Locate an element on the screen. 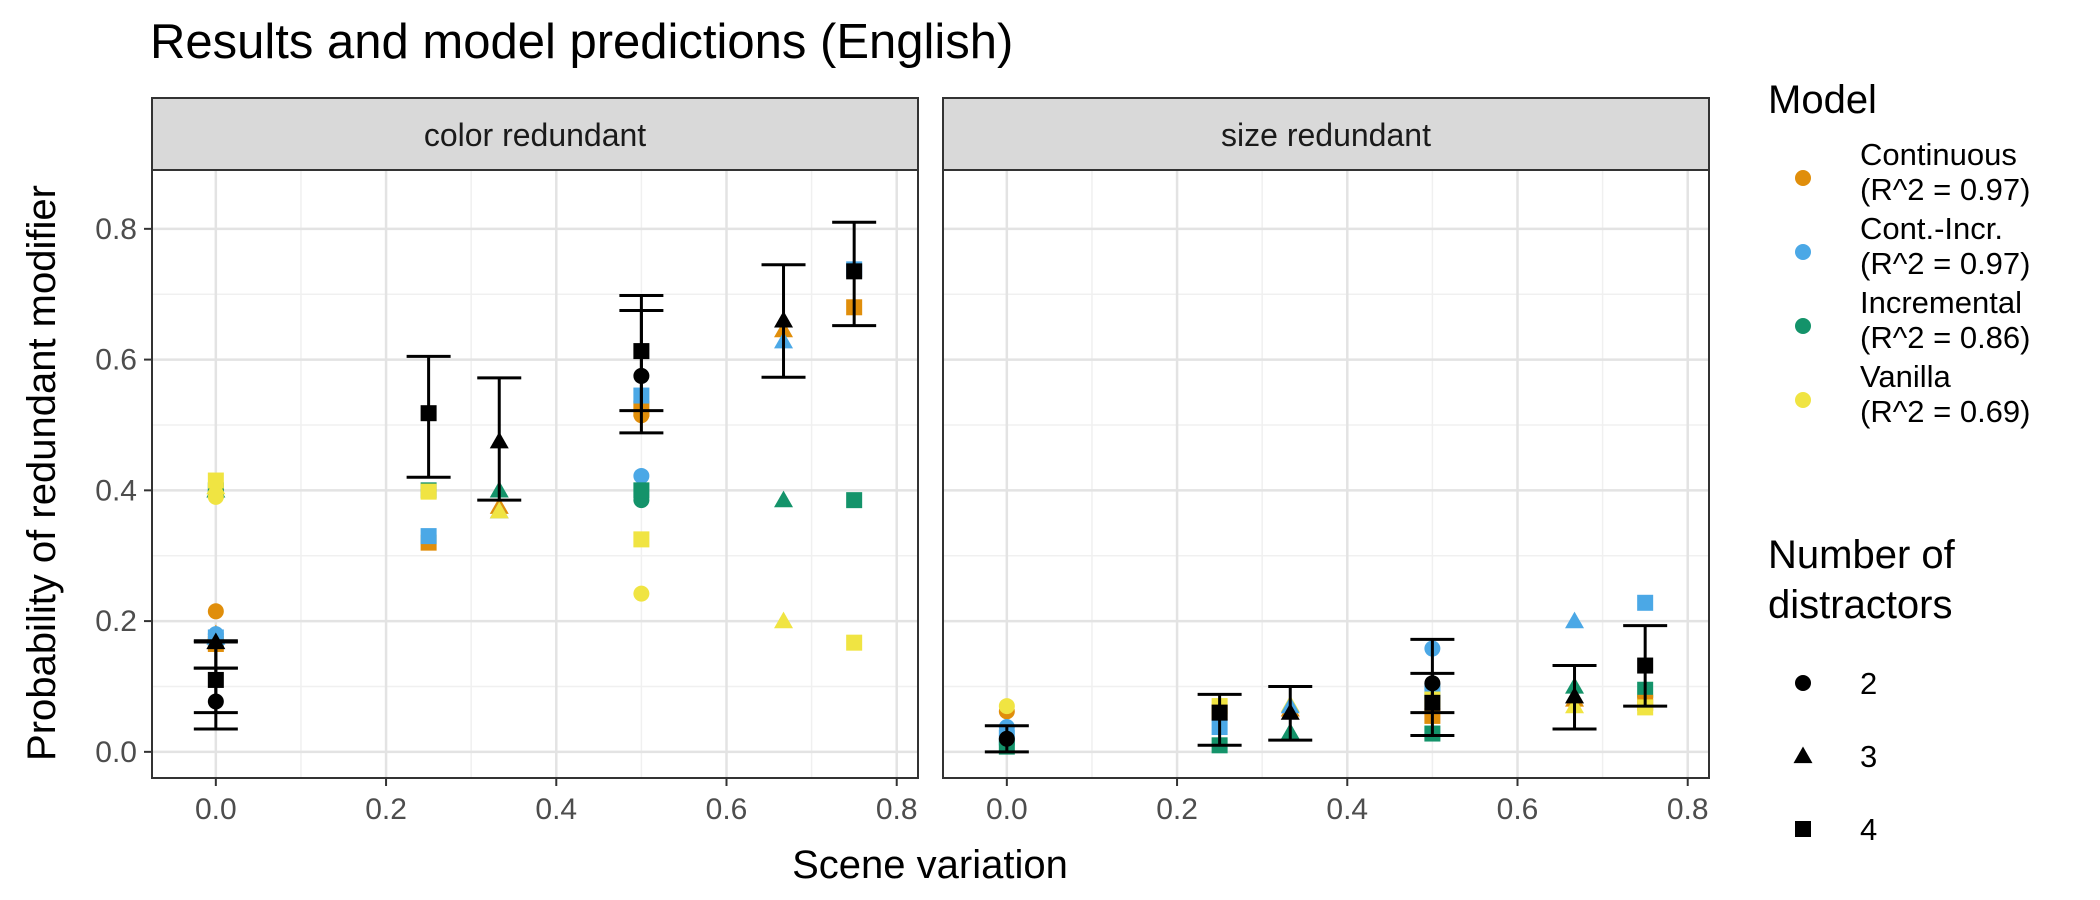 The height and width of the screenshot is (900, 2100). legend-label: 2 is located at coordinates (1868, 683).